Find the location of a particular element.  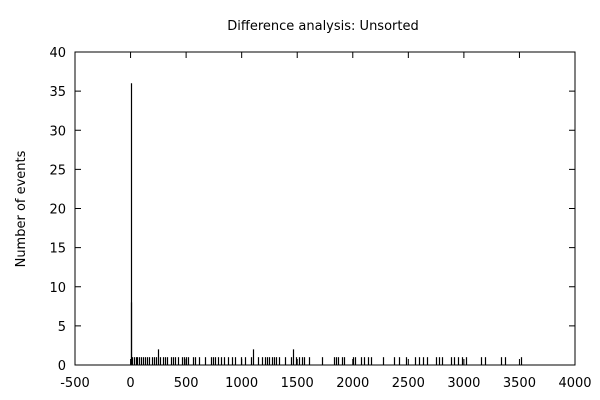

chart-title: Difference analysis: Unsorted is located at coordinates (322, 26).